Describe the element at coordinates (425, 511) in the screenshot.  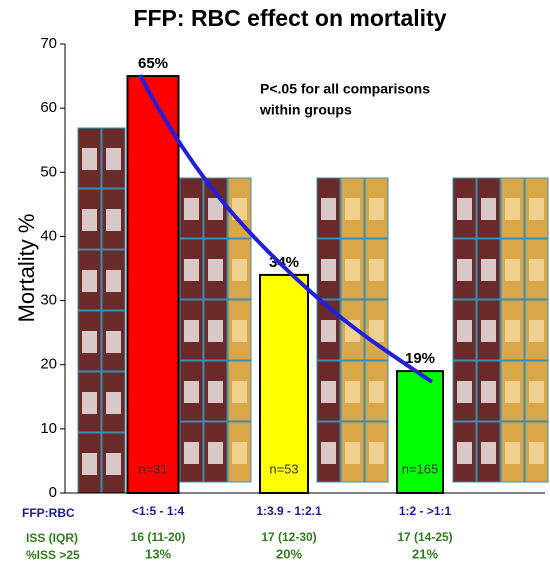
I see `x-tick-label: 1:2 - >1:1` at that location.